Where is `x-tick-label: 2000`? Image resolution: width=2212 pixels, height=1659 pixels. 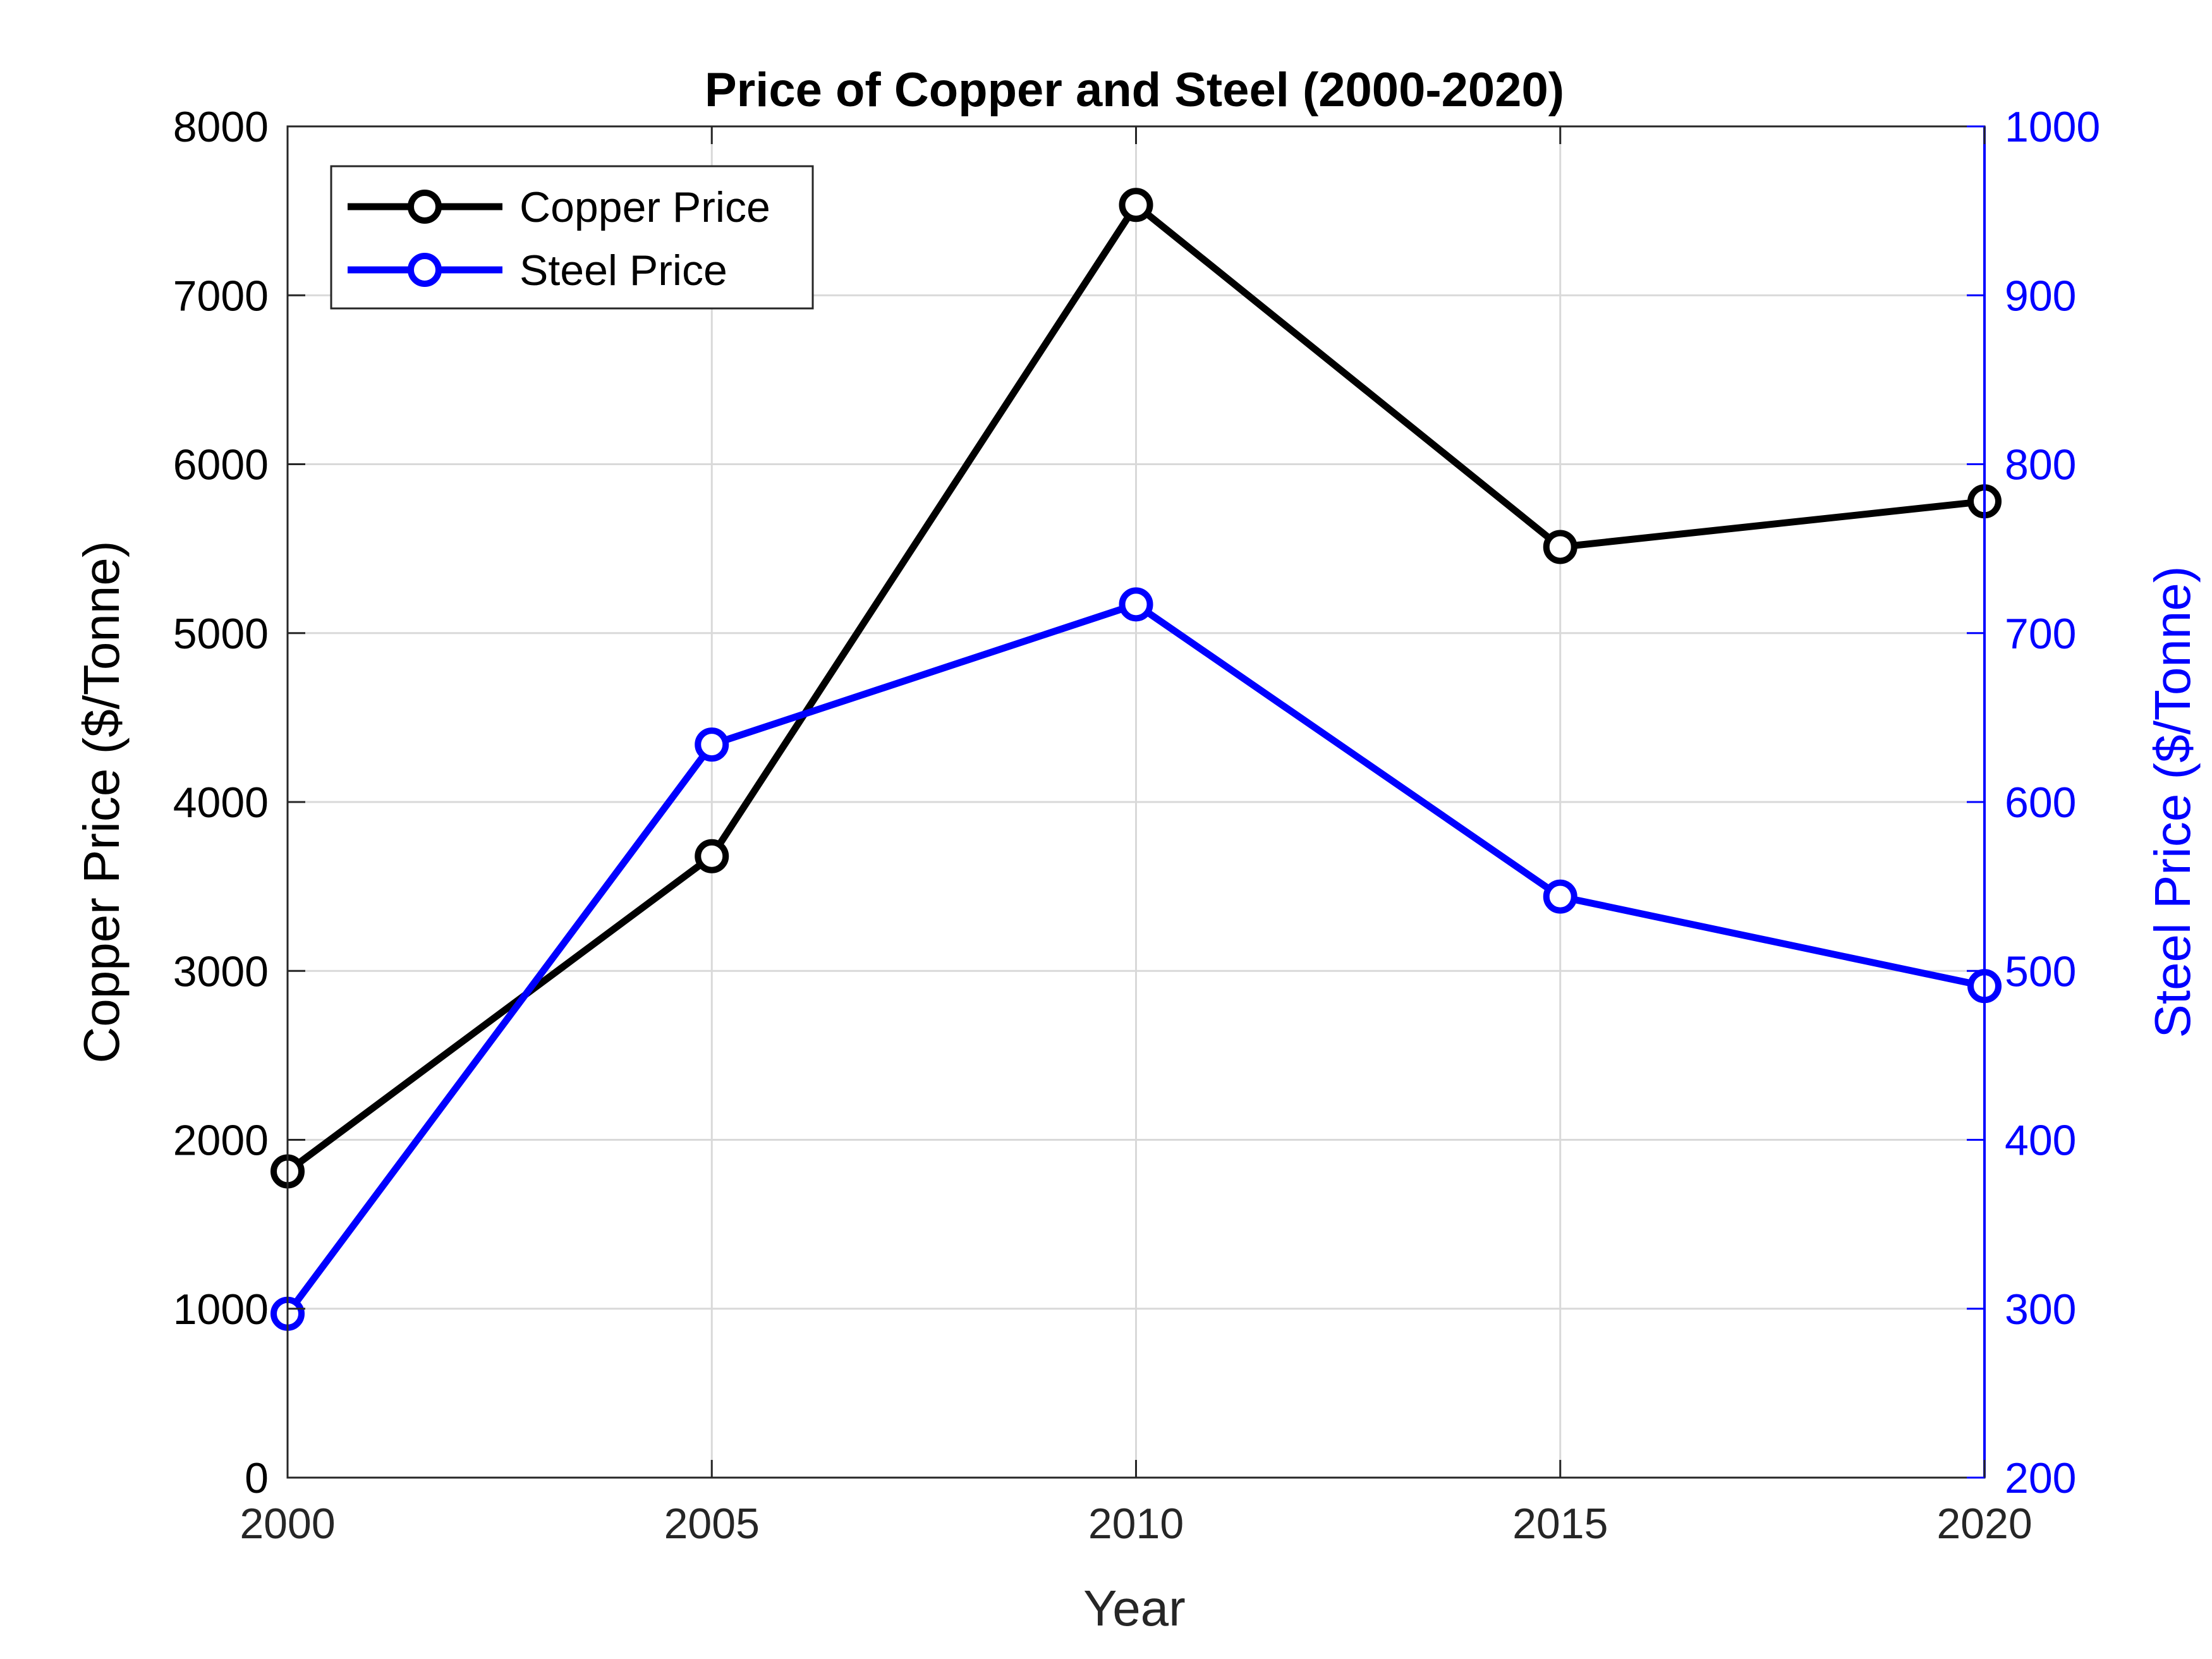
x-tick-label: 2000 is located at coordinates (287, 1524).